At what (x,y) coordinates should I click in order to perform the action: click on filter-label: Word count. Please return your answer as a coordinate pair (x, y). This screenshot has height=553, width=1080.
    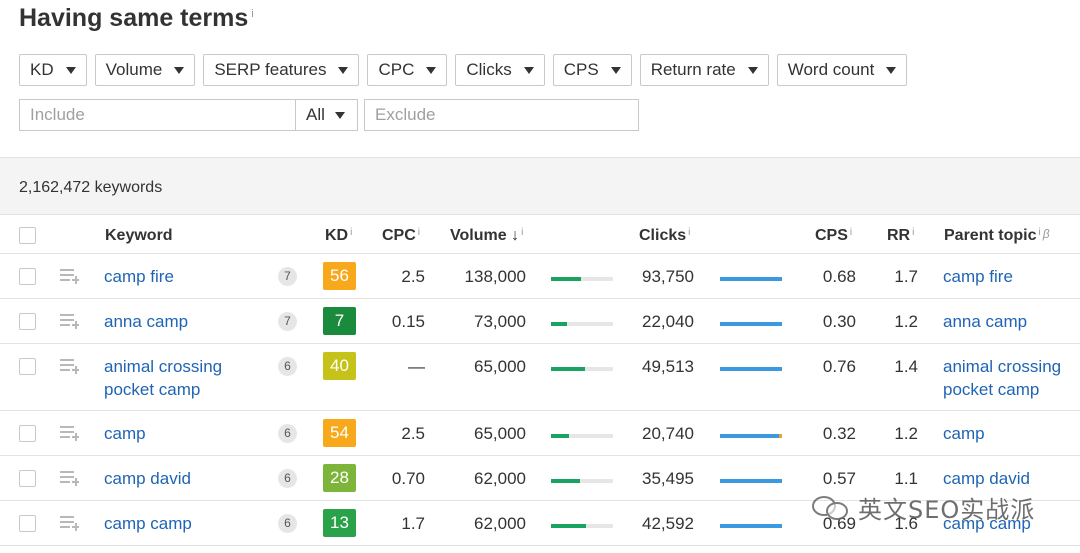
    Looking at the image, I should click on (831, 69).